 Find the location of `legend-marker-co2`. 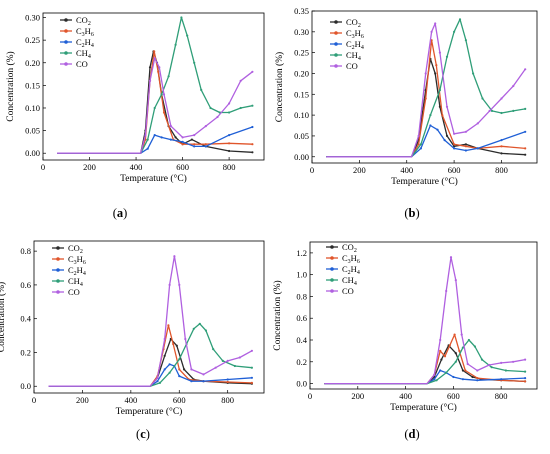

legend-marker-co2 is located at coordinates (58, 248).